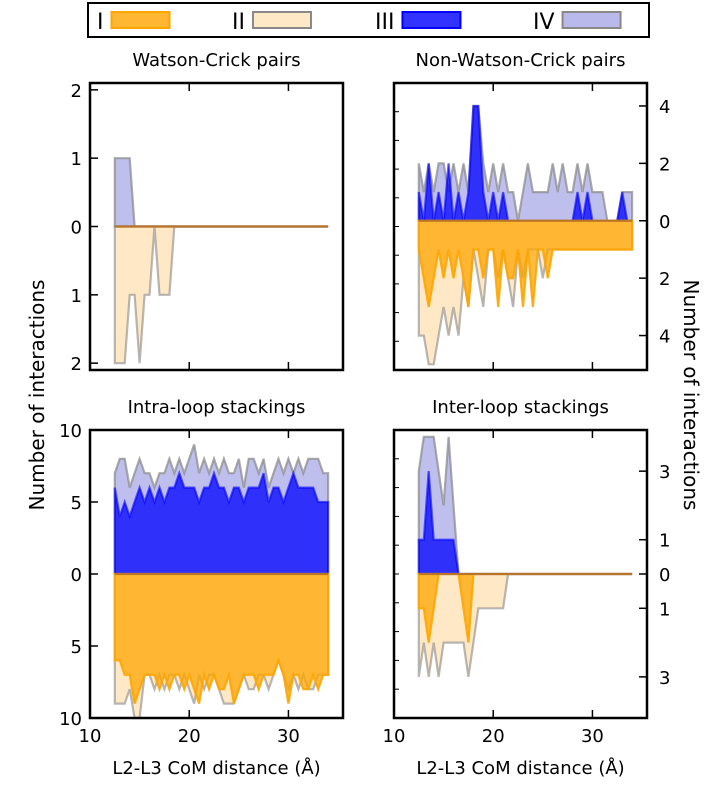  I want to click on legend-swatch-II, so click(281, 20).